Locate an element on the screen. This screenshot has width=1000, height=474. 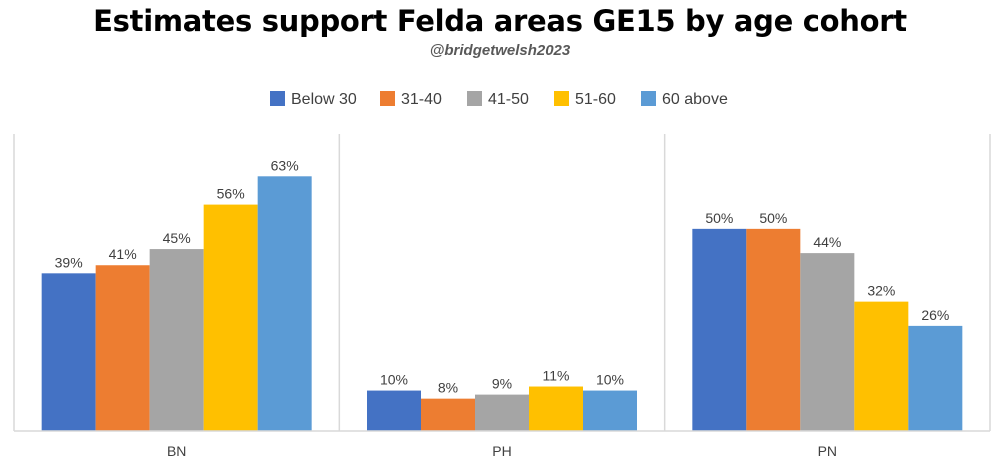
legend-label: 41-50 is located at coordinates (508, 99).